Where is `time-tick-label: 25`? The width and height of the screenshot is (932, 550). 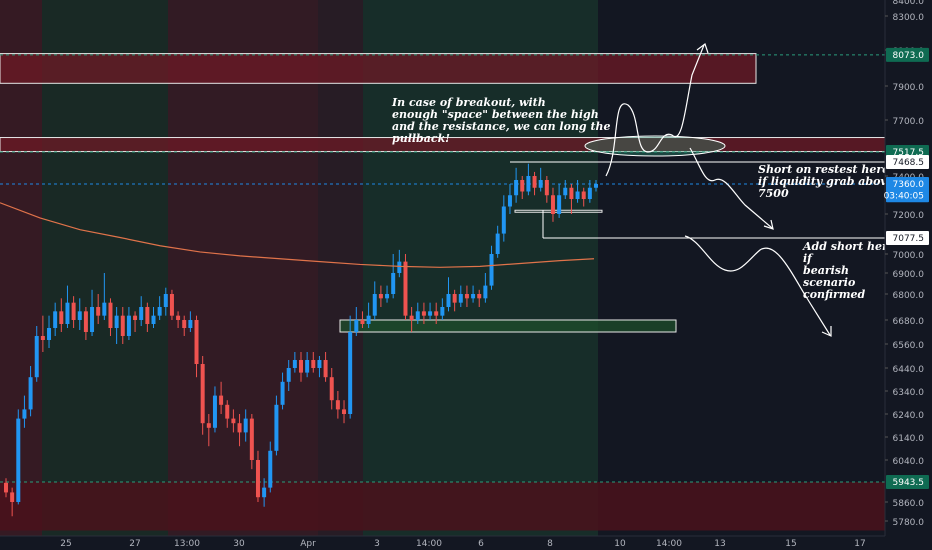 time-tick-label: 25 is located at coordinates (65, 544).